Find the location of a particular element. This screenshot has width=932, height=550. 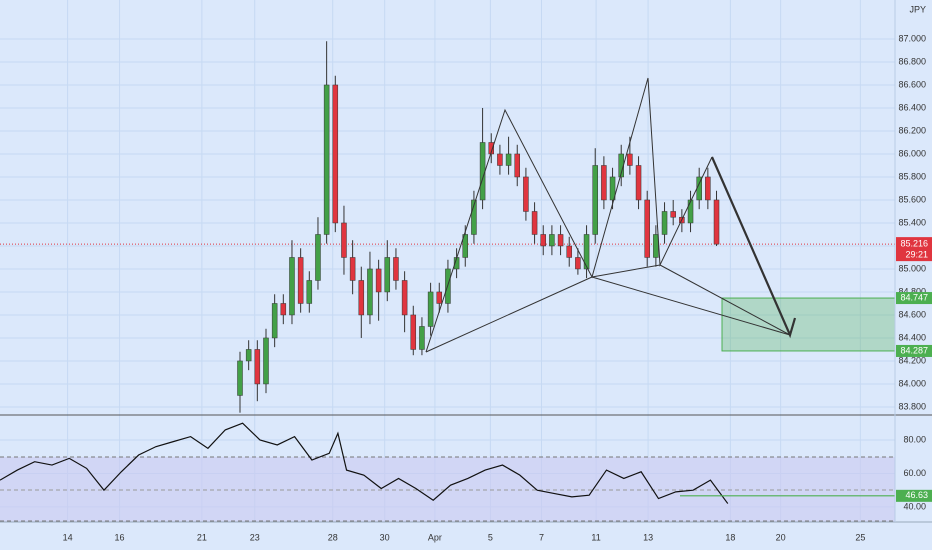

y-tick-label: 84.600 is located at coordinates (912, 314).